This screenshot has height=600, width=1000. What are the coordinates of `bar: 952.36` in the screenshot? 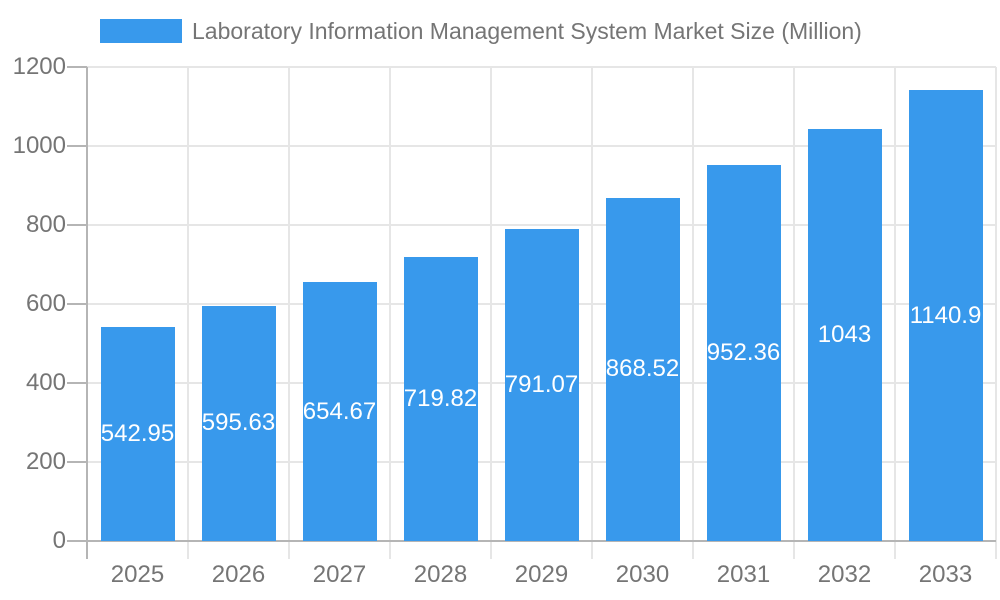 It's located at (743, 352).